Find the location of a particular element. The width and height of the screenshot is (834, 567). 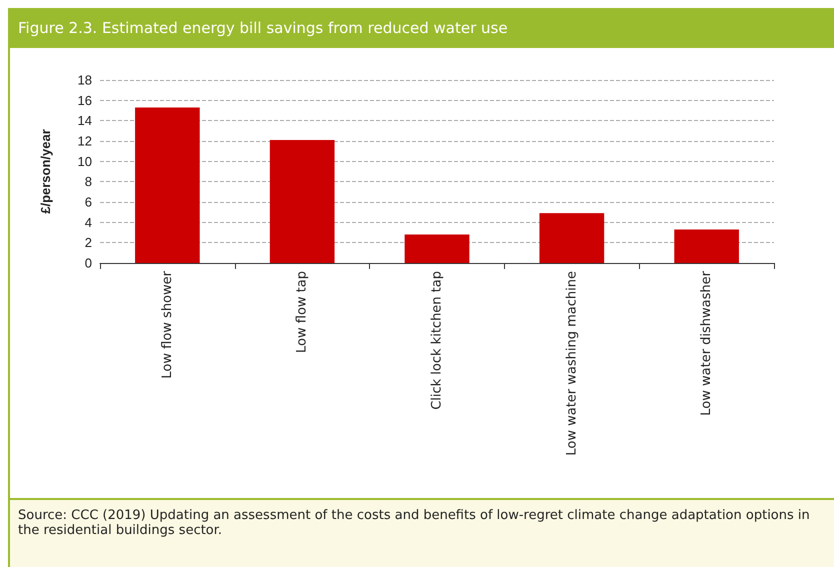

chart-title: Figure 2.3. Estimated energy bill savings from reduced water use is located at coordinates (422, 28).